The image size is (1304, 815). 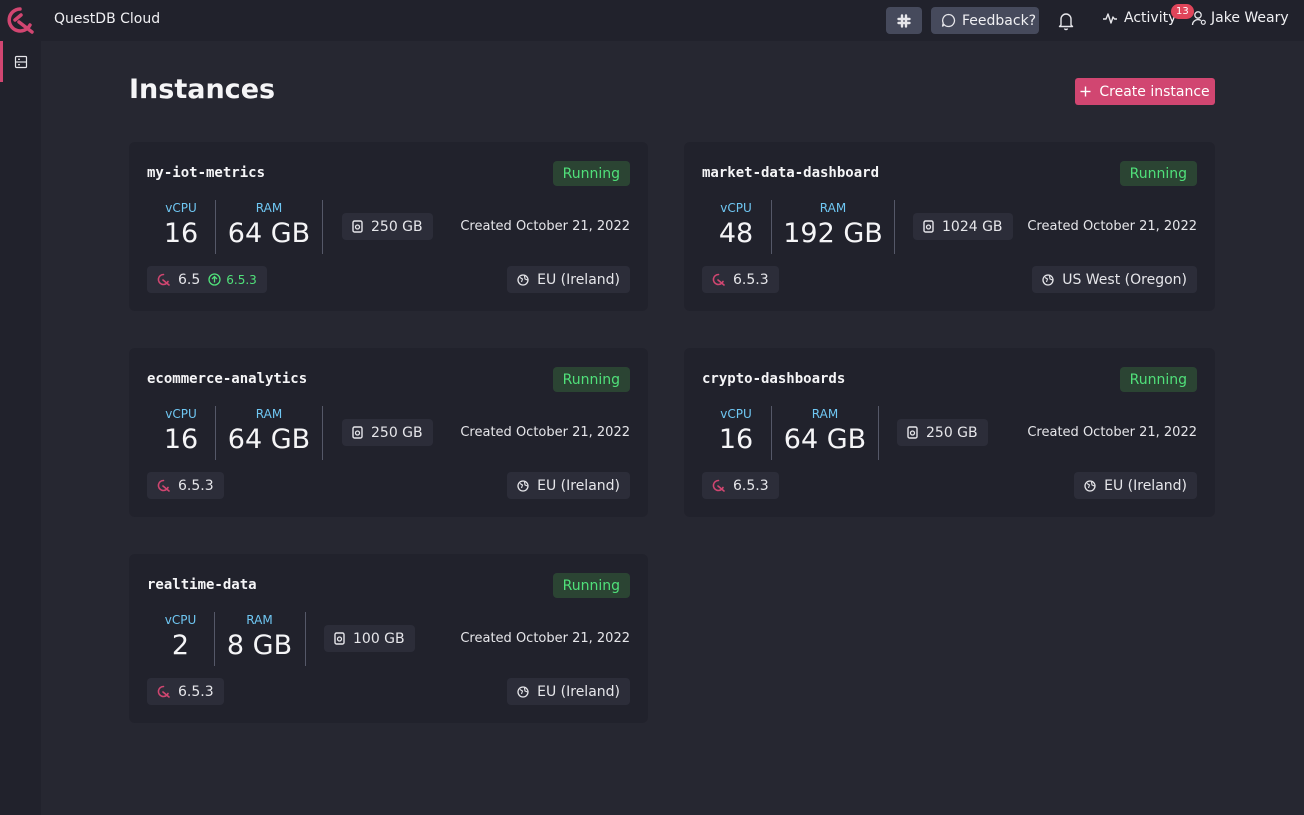 What do you see at coordinates (1154, 91) in the screenshot?
I see `create-instance-label: Create instance` at bounding box center [1154, 91].